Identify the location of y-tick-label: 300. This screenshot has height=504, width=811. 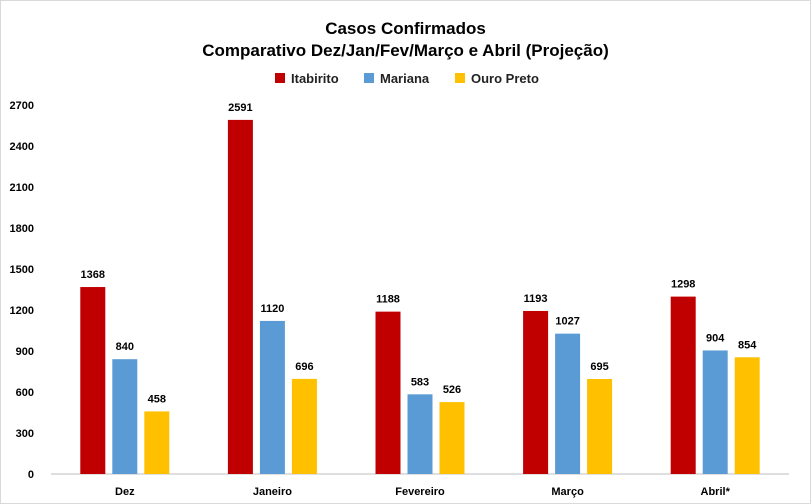
(25, 434).